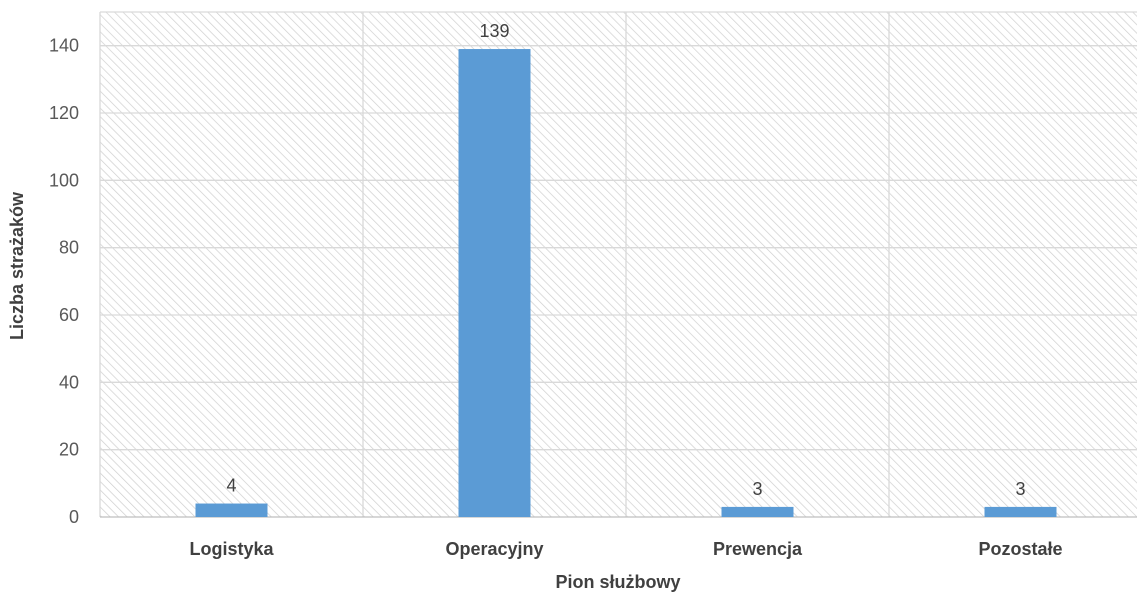 The width and height of the screenshot is (1137, 593). Describe the element at coordinates (69, 248) in the screenshot. I see `y-tick-label: 80` at that location.